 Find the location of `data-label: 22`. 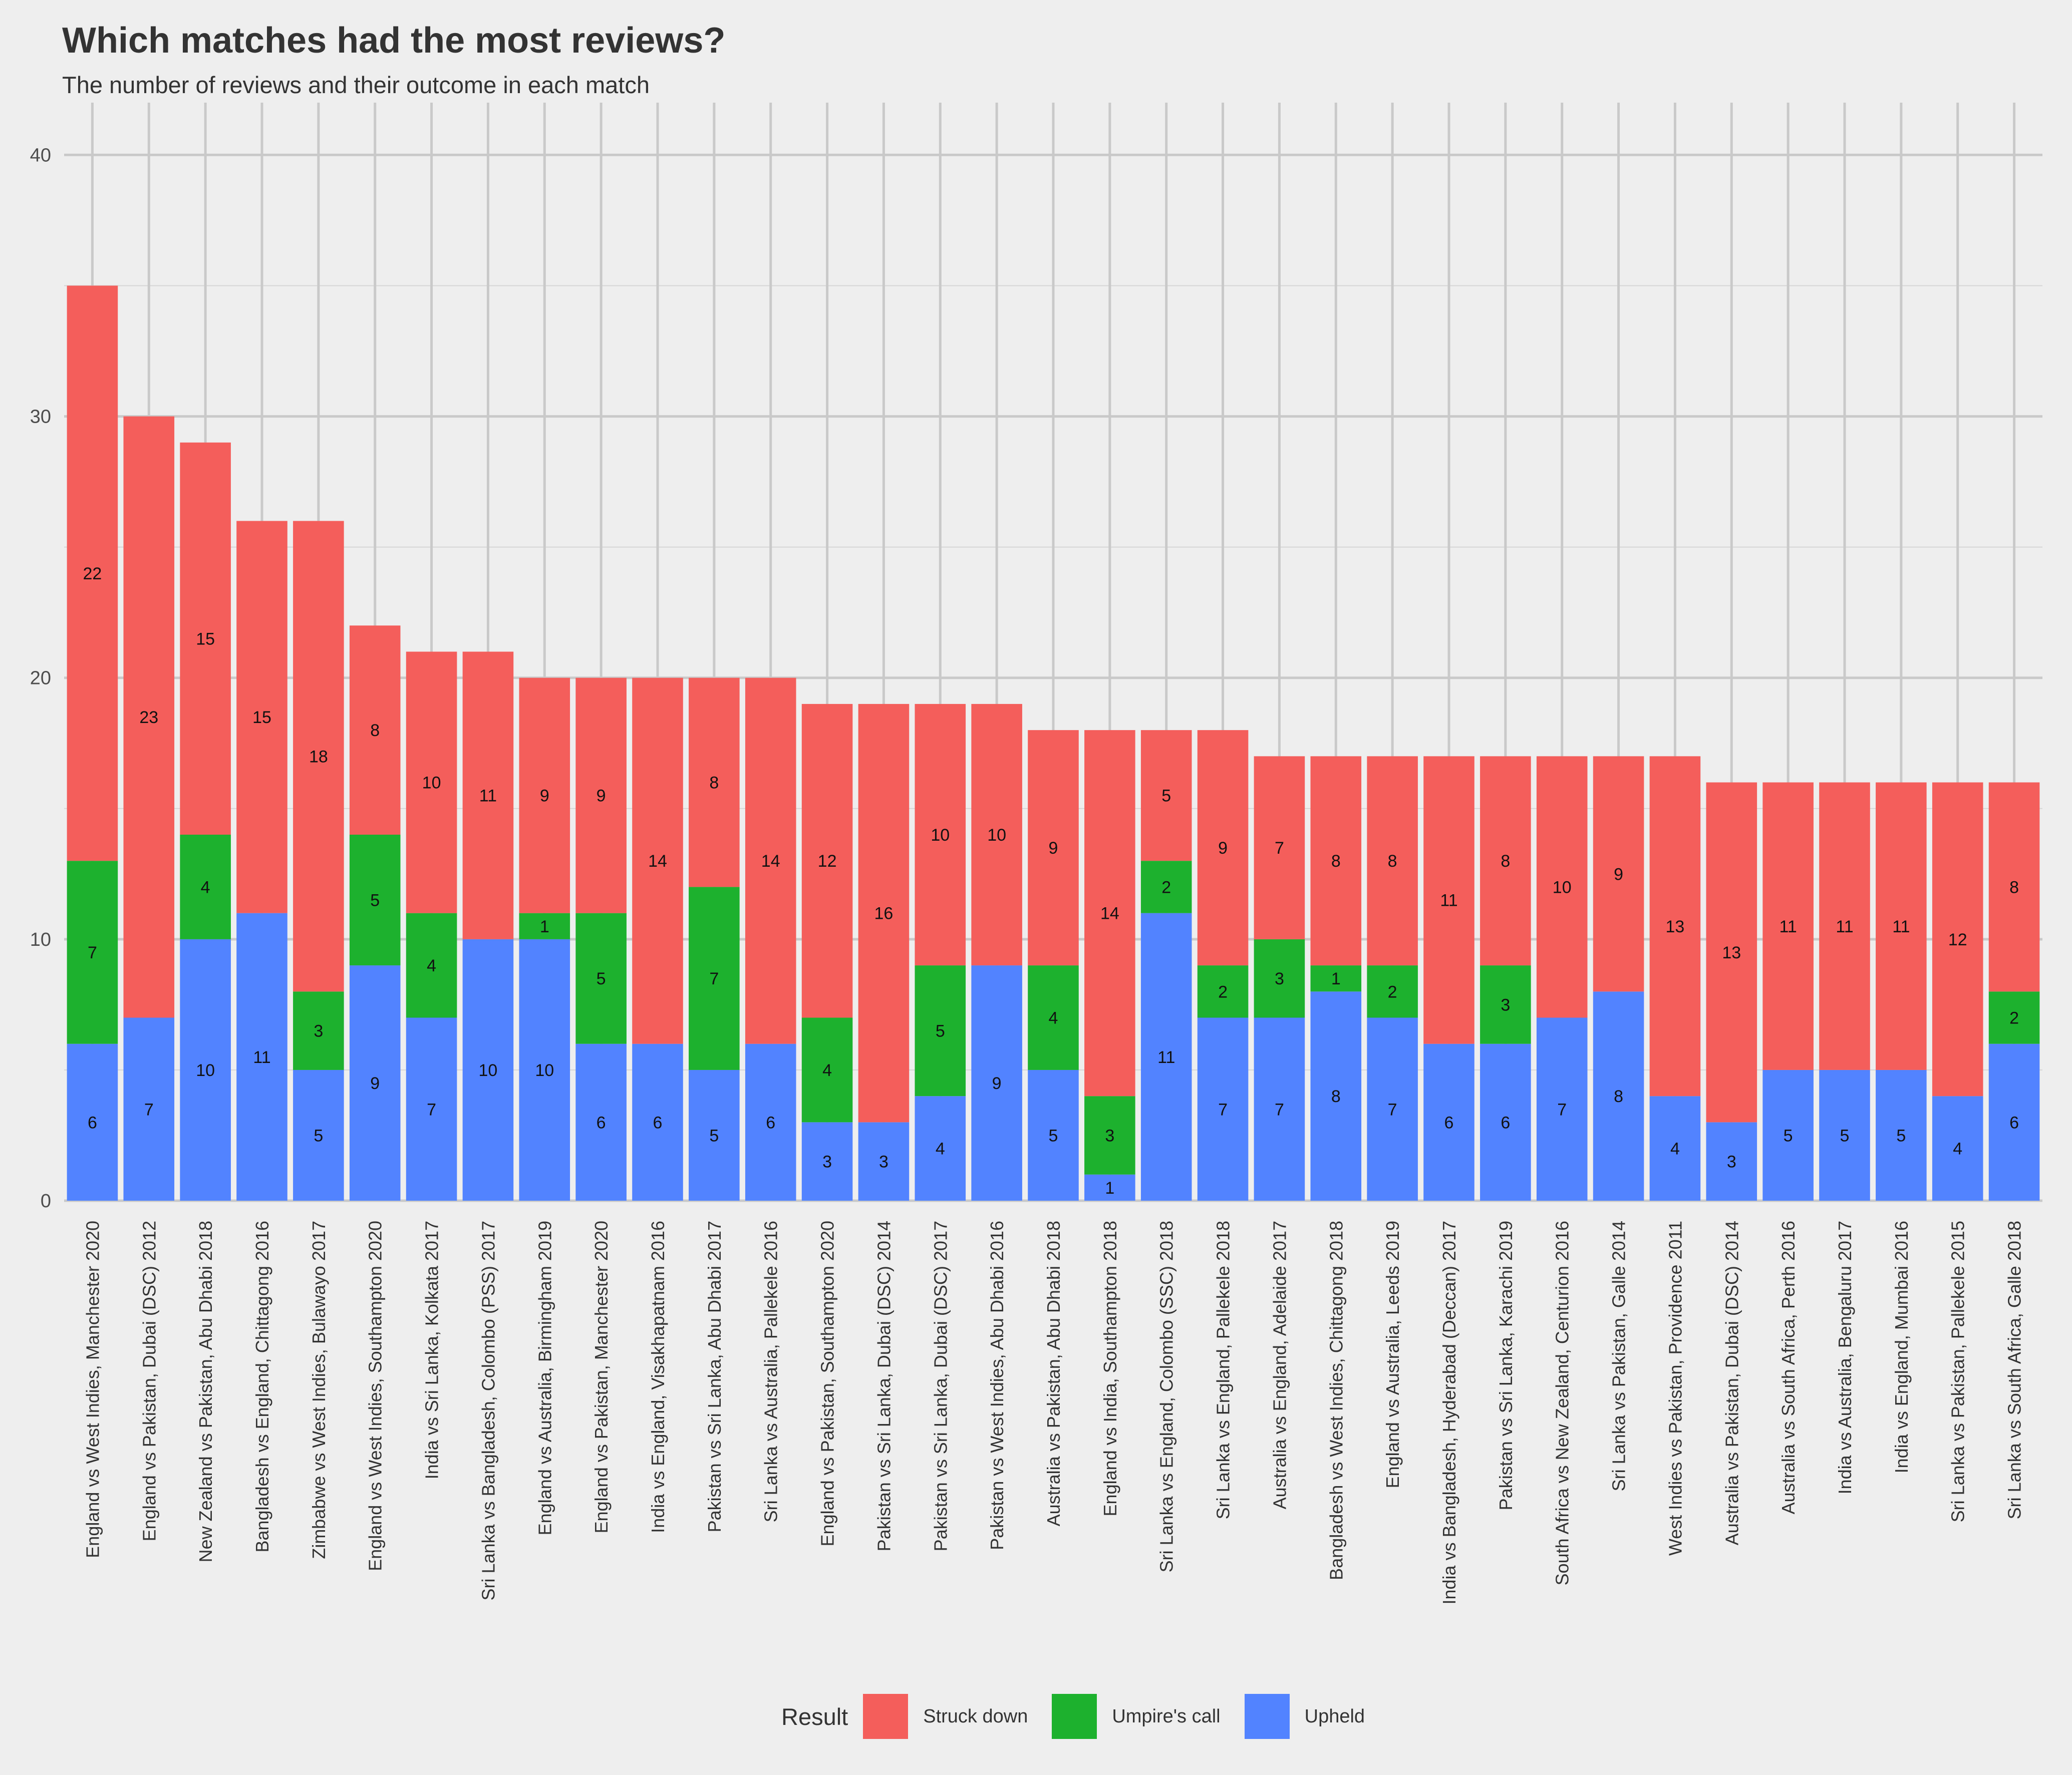

data-label: 22 is located at coordinates (92, 573).